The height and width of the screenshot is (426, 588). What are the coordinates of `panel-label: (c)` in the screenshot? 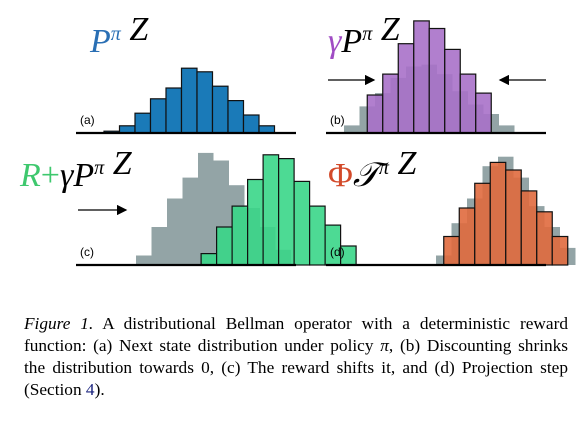 It's located at (87, 252).